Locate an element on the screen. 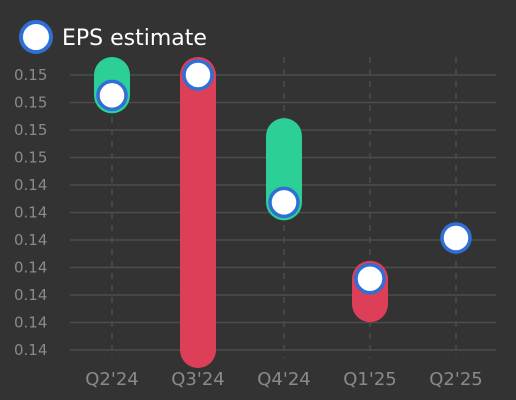 Image resolution: width=516 pixels, height=400 pixels. legend: EPS estimate is located at coordinates (113, 37).